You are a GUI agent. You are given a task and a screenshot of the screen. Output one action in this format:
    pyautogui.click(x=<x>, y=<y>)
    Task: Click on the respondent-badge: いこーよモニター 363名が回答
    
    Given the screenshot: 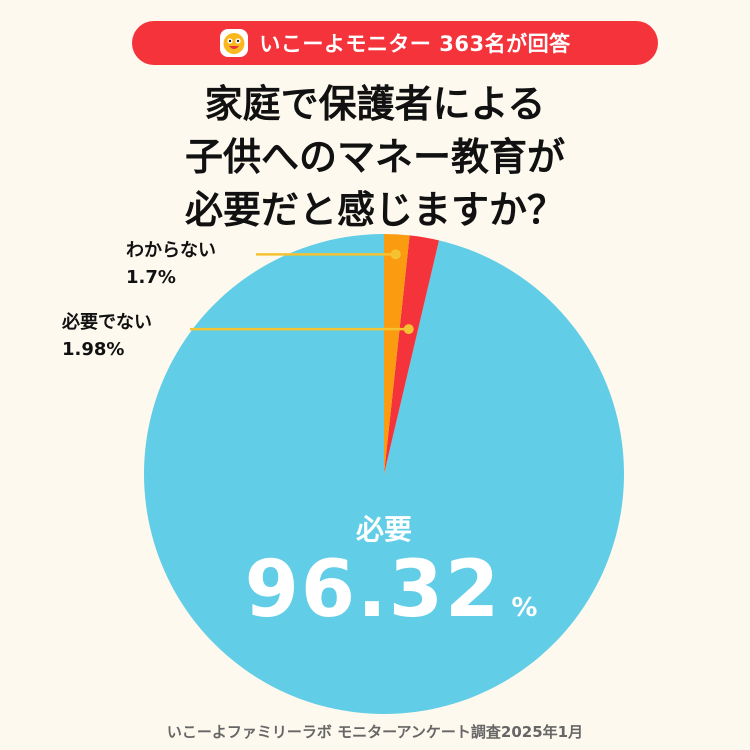 What is the action you would take?
    pyautogui.click(x=395, y=43)
    